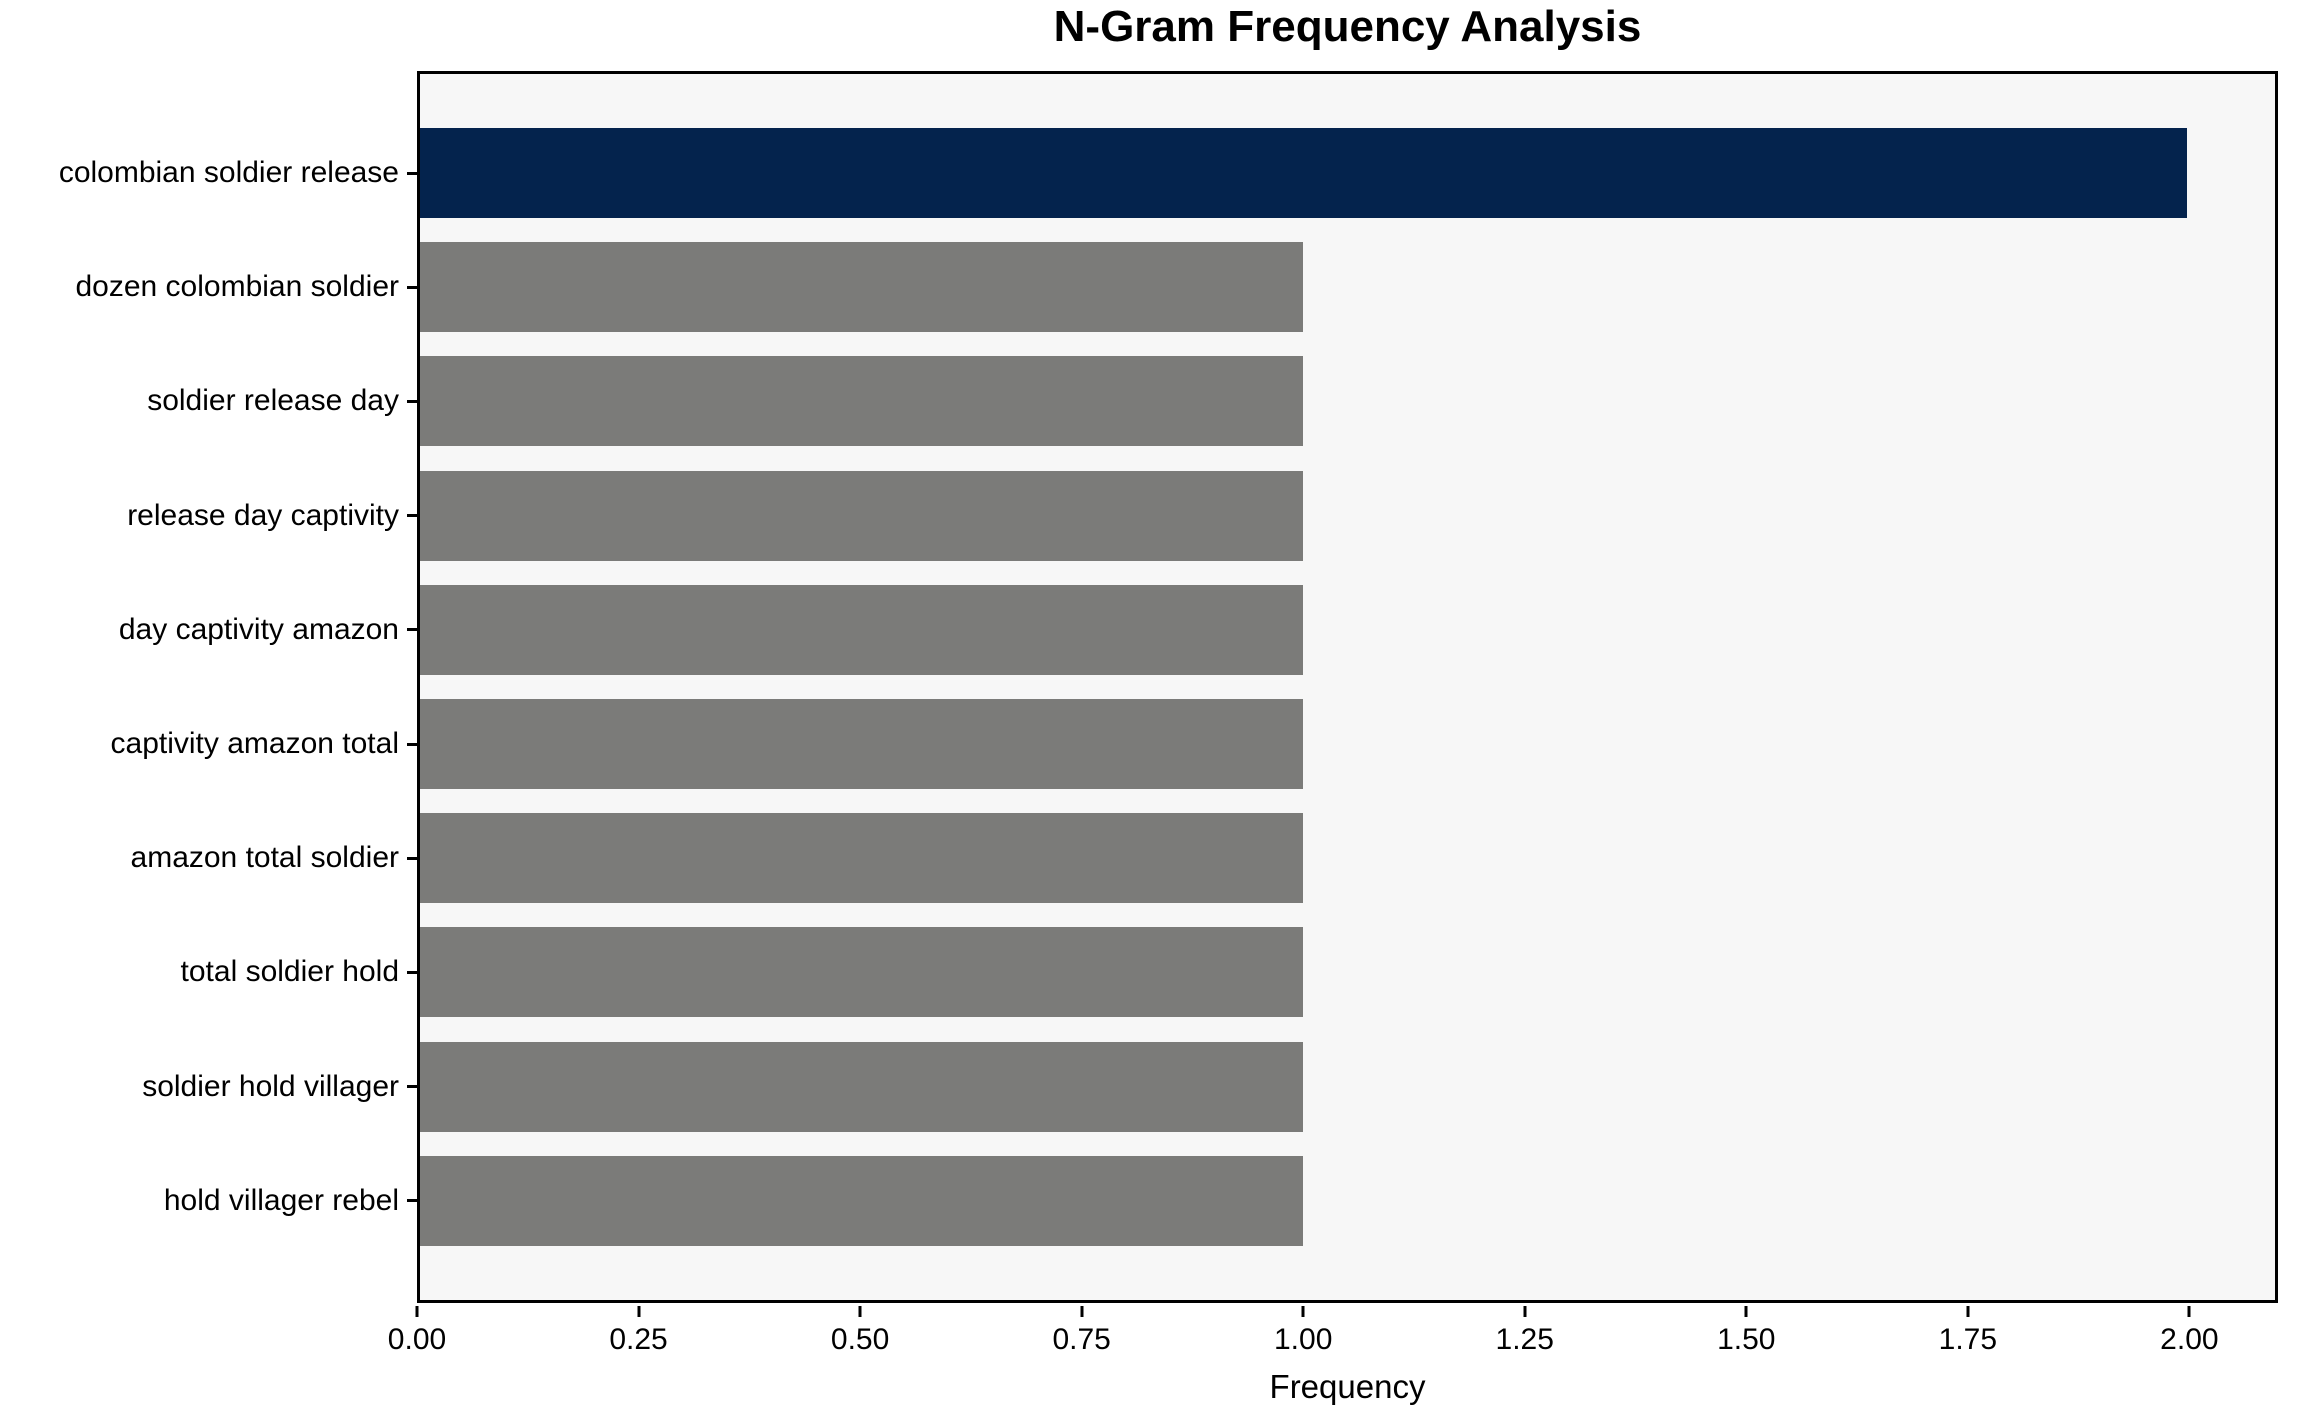  I want to click on y-tick-label: day captivity amazon, so click(258, 629).